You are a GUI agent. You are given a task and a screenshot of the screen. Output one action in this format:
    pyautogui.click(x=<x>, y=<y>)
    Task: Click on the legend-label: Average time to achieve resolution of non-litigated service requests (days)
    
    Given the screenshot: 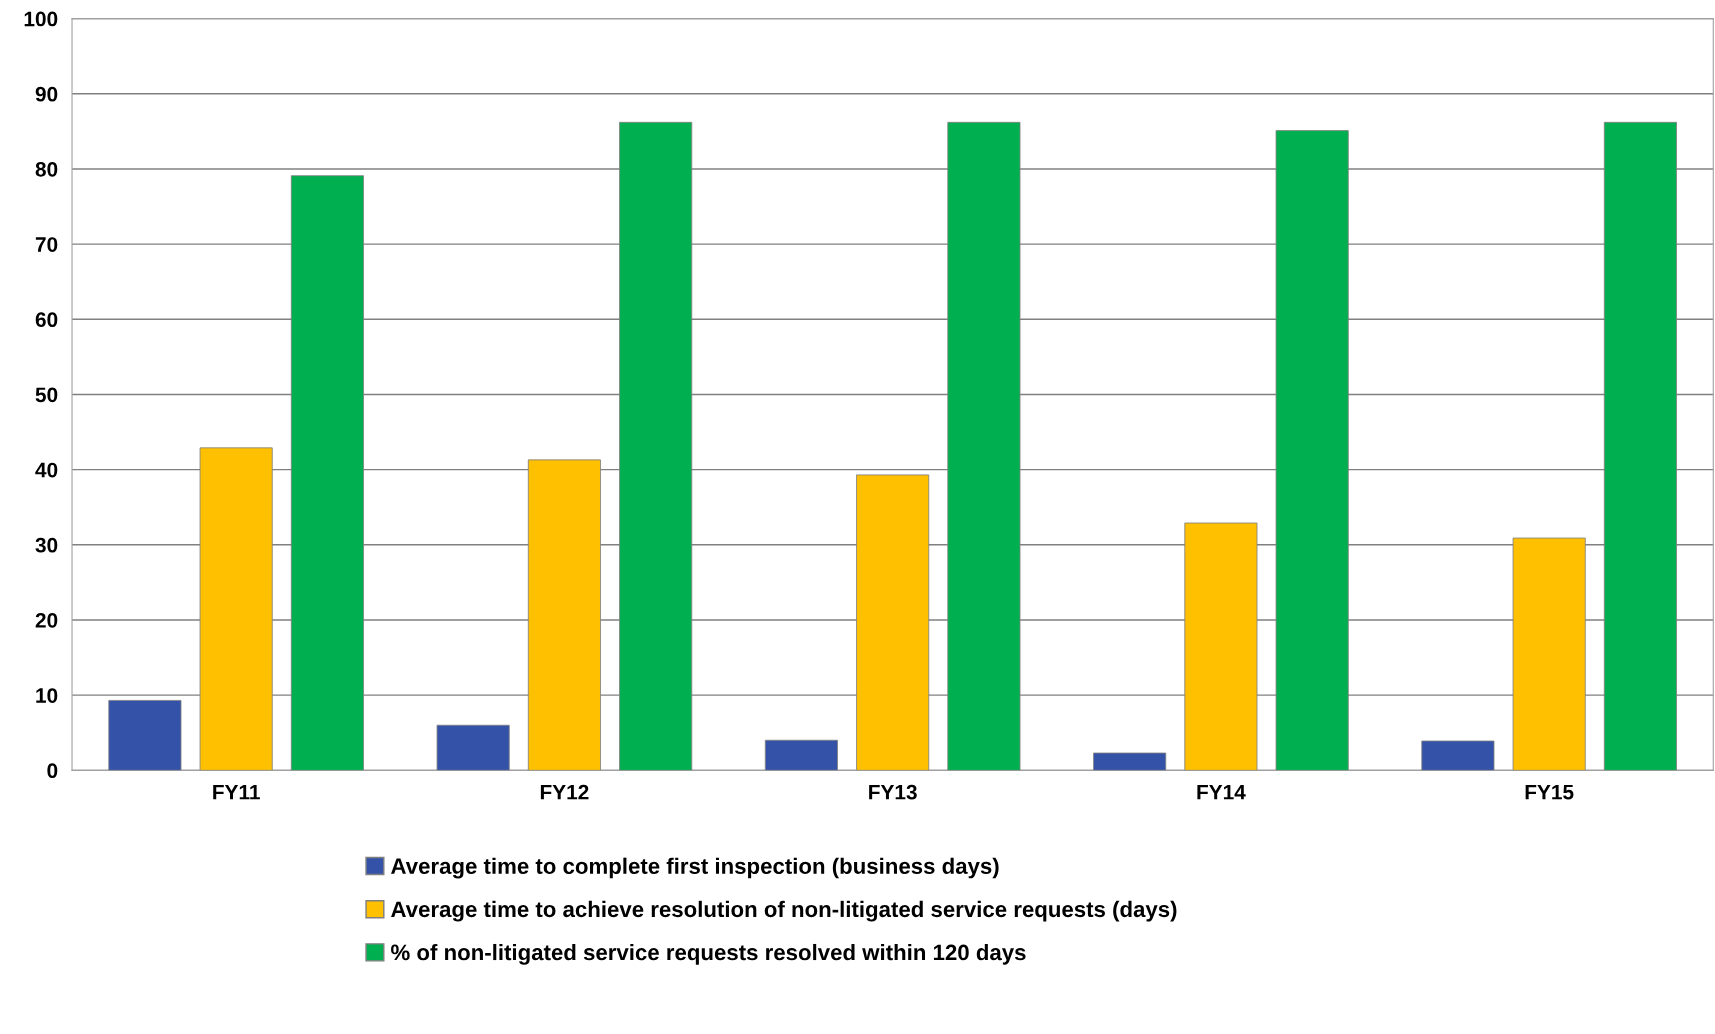 What is the action you would take?
    pyautogui.click(x=784, y=911)
    